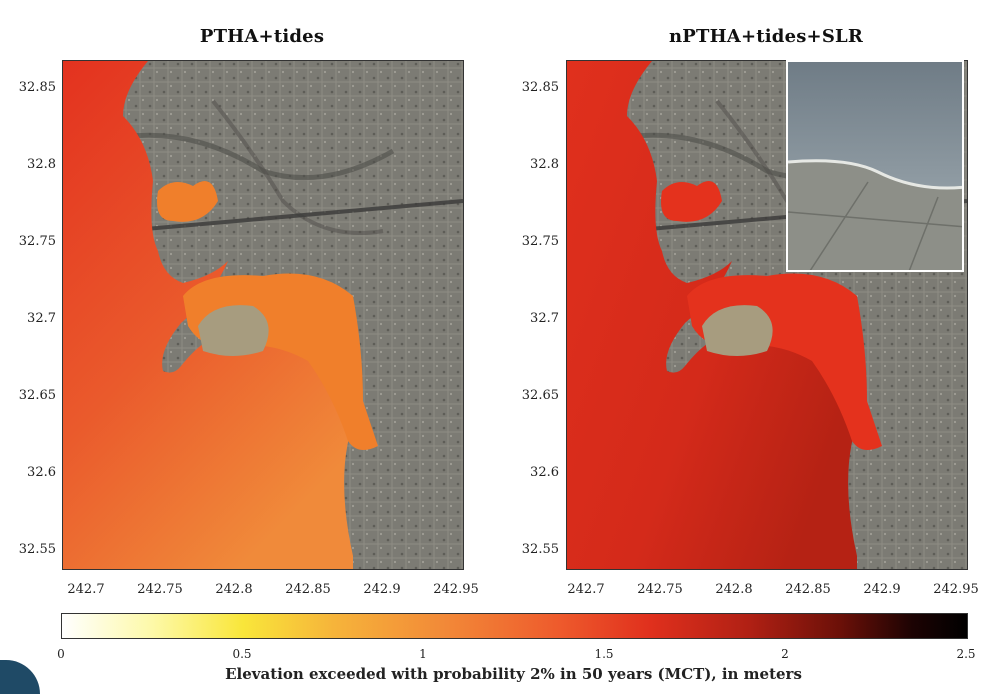 This screenshot has width=992, height=694. Describe the element at coordinates (514, 626) in the screenshot. I see `colorbar` at that location.